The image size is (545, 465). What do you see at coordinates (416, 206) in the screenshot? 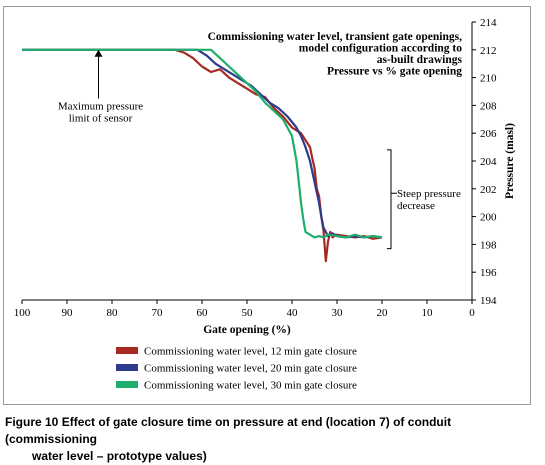
I see `steep-label: decrease` at bounding box center [416, 206].